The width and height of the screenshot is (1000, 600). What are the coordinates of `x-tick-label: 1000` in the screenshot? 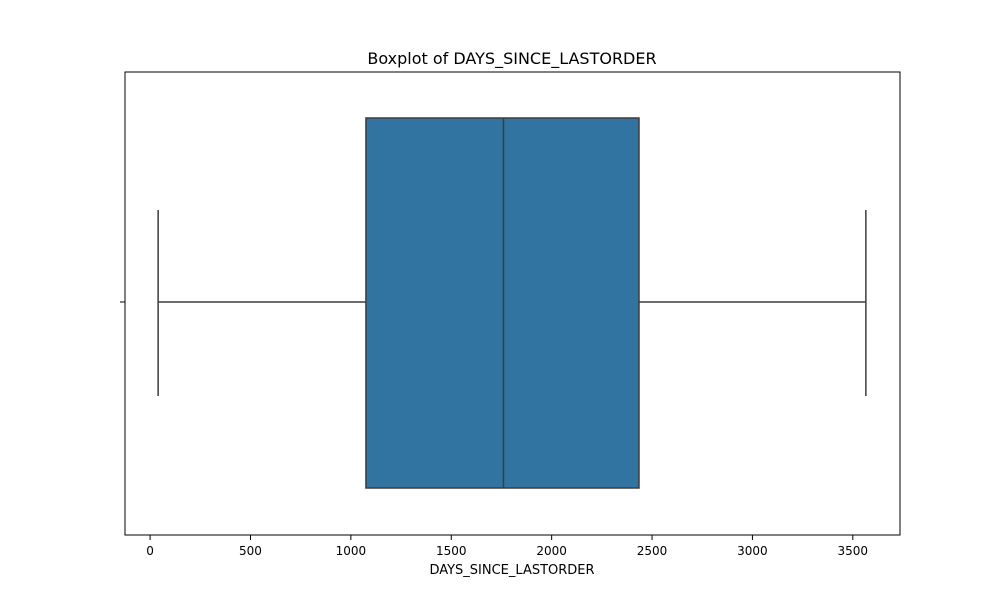 It's located at (351, 551).